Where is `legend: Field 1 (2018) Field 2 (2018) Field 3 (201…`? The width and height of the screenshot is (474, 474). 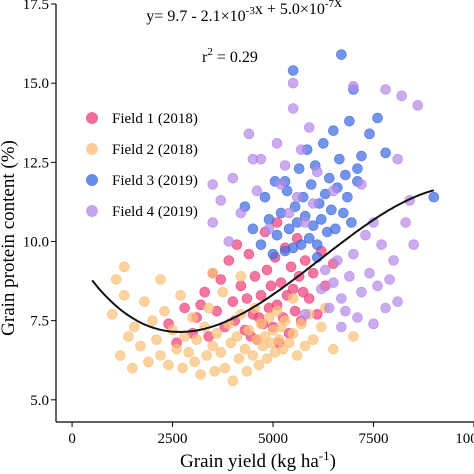 legend: Field 1 (2018) Field 2 (2018) Field 3 (201… is located at coordinates (142, 165).